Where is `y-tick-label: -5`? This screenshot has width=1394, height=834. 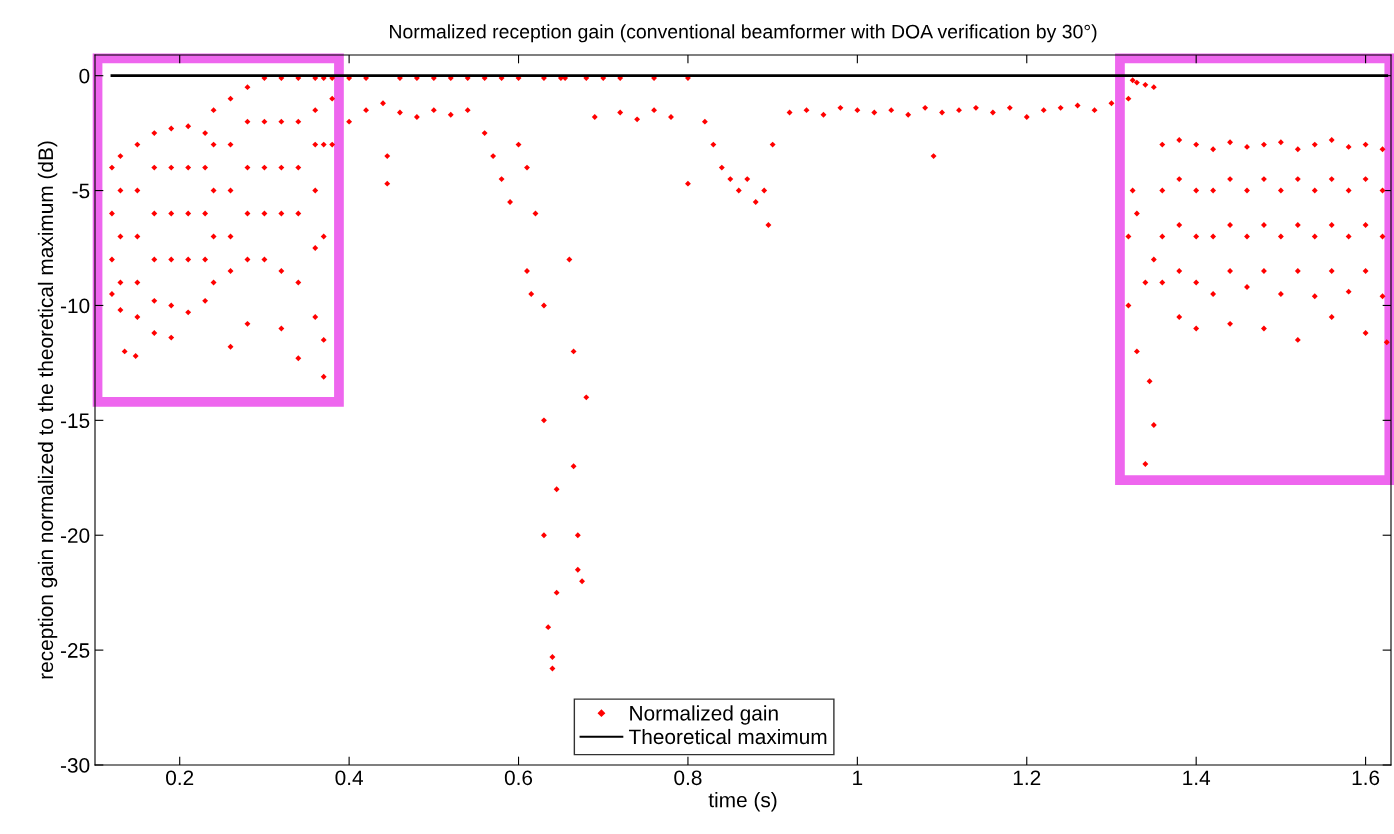 y-tick-label: -5 is located at coordinates (81, 191).